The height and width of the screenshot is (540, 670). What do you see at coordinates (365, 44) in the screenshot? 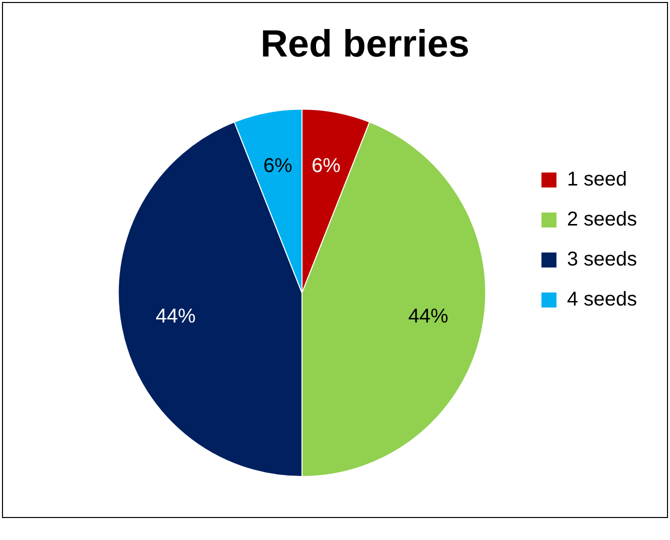
I see `chart-title: Red berries` at bounding box center [365, 44].